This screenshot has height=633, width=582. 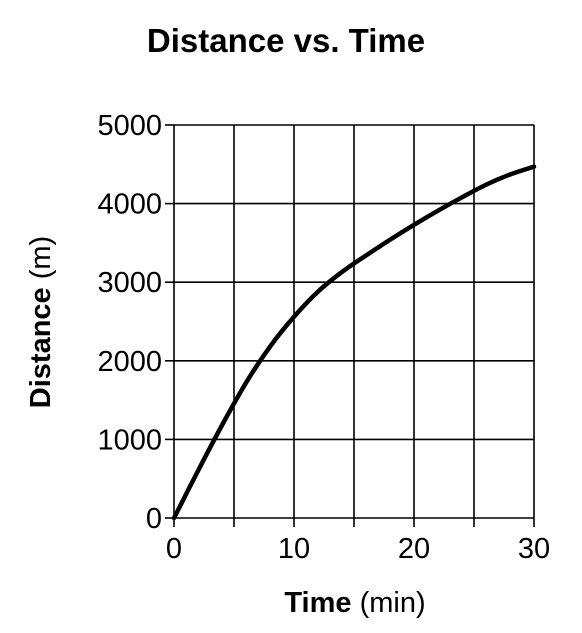 What do you see at coordinates (393, 603) in the screenshot?
I see `x-axis-label-unit: (min)` at bounding box center [393, 603].